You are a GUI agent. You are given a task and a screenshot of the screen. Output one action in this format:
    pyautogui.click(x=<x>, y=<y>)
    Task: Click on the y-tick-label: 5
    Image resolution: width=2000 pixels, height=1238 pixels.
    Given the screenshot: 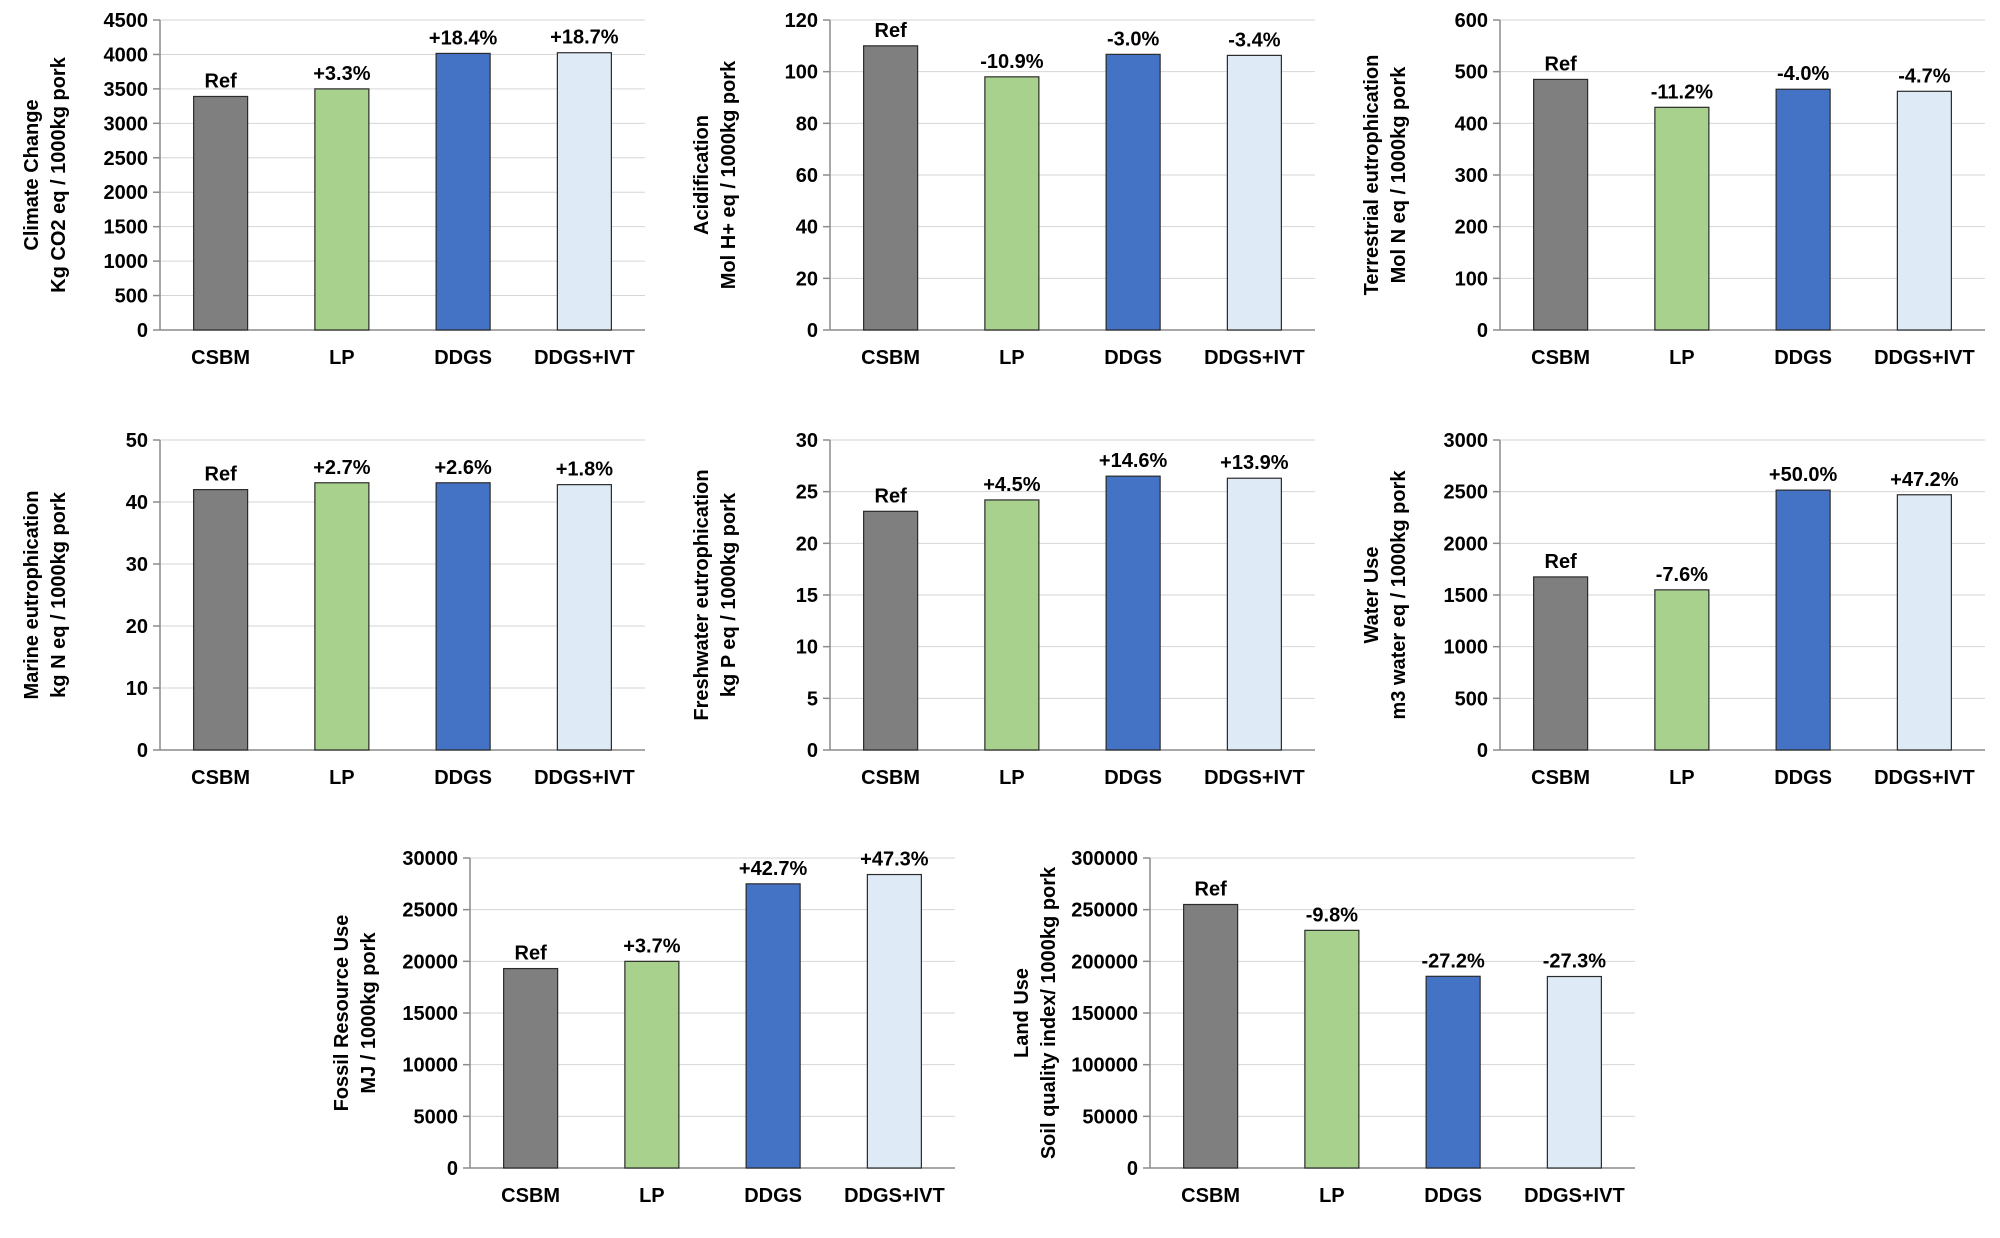 What is the action you would take?
    pyautogui.click(x=812, y=699)
    